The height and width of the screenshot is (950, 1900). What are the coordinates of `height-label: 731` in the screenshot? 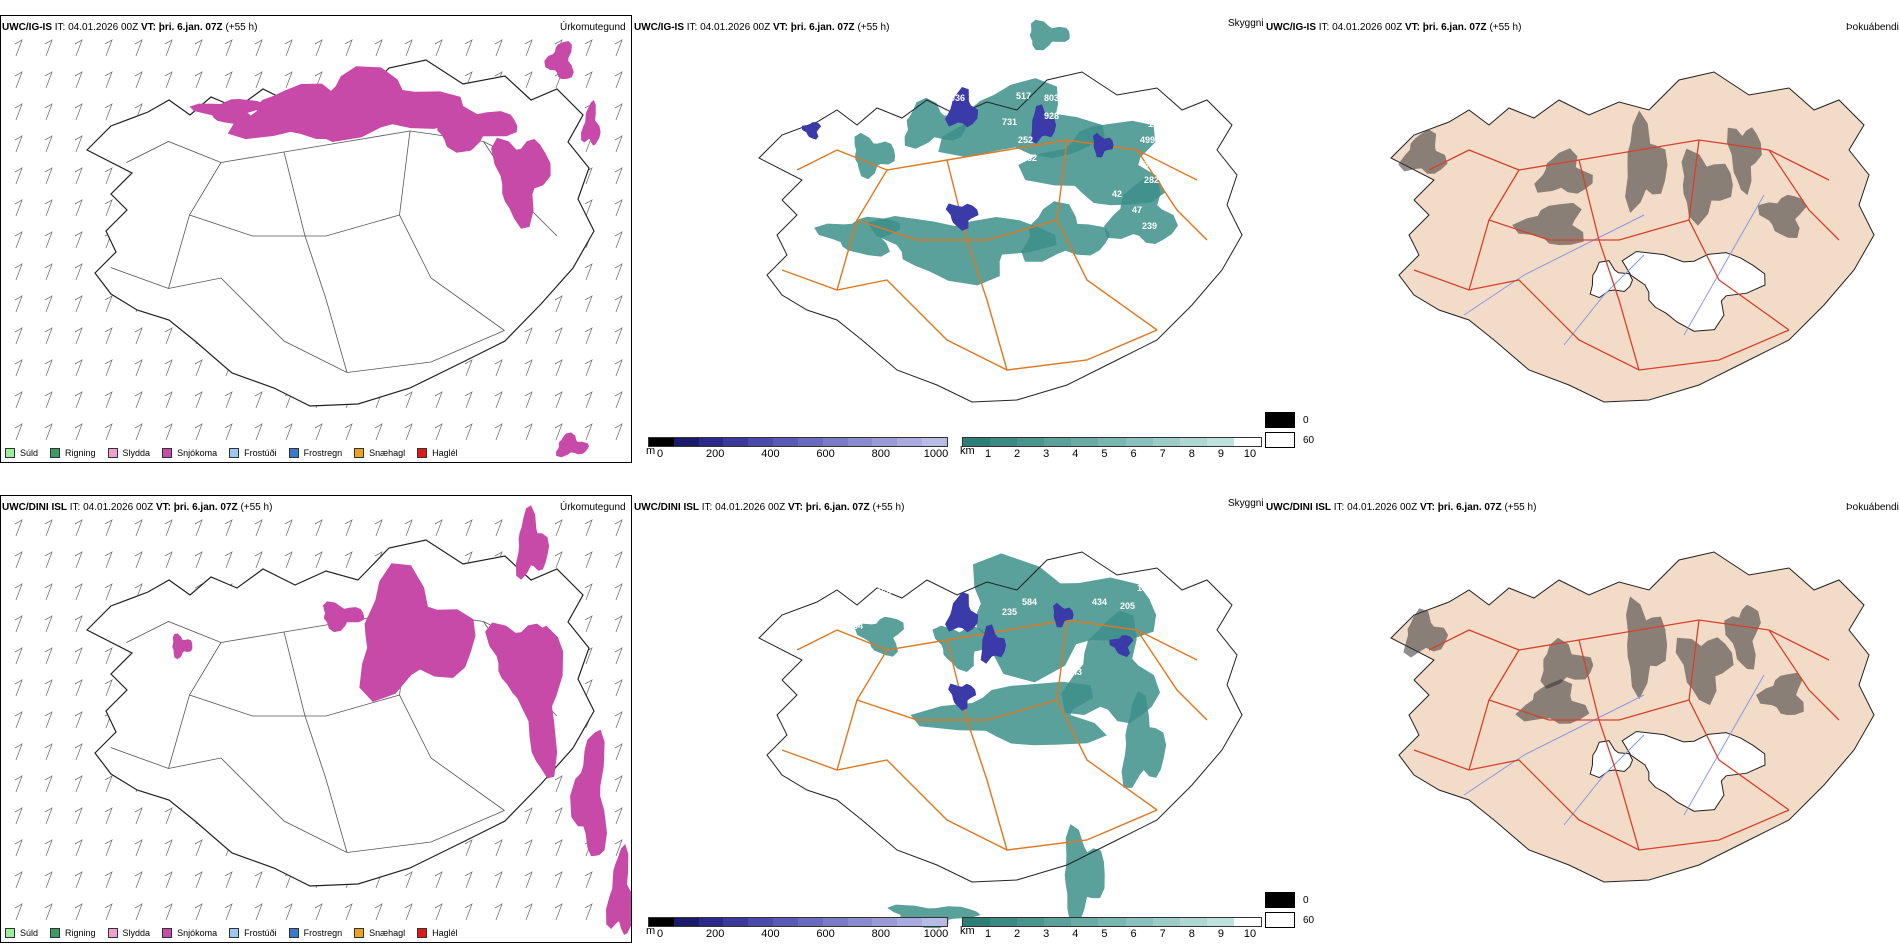 It's located at (1009, 122).